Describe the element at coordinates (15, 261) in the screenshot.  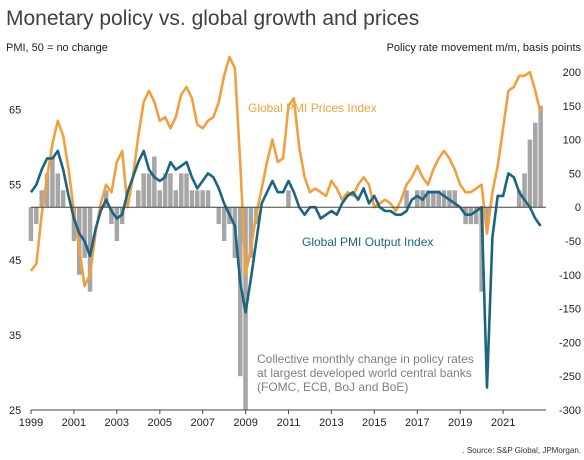
I see `left-tick-label: 45` at that location.